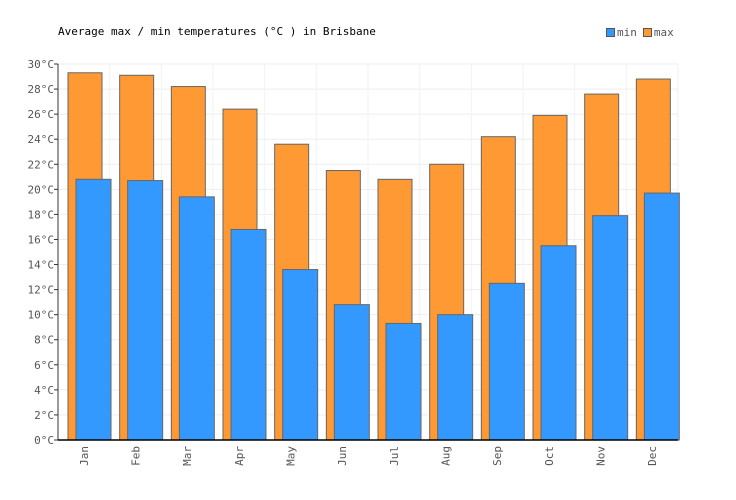 The width and height of the screenshot is (736, 500). Describe the element at coordinates (145, 310) in the screenshot. I see `bar-min-feb` at that location.